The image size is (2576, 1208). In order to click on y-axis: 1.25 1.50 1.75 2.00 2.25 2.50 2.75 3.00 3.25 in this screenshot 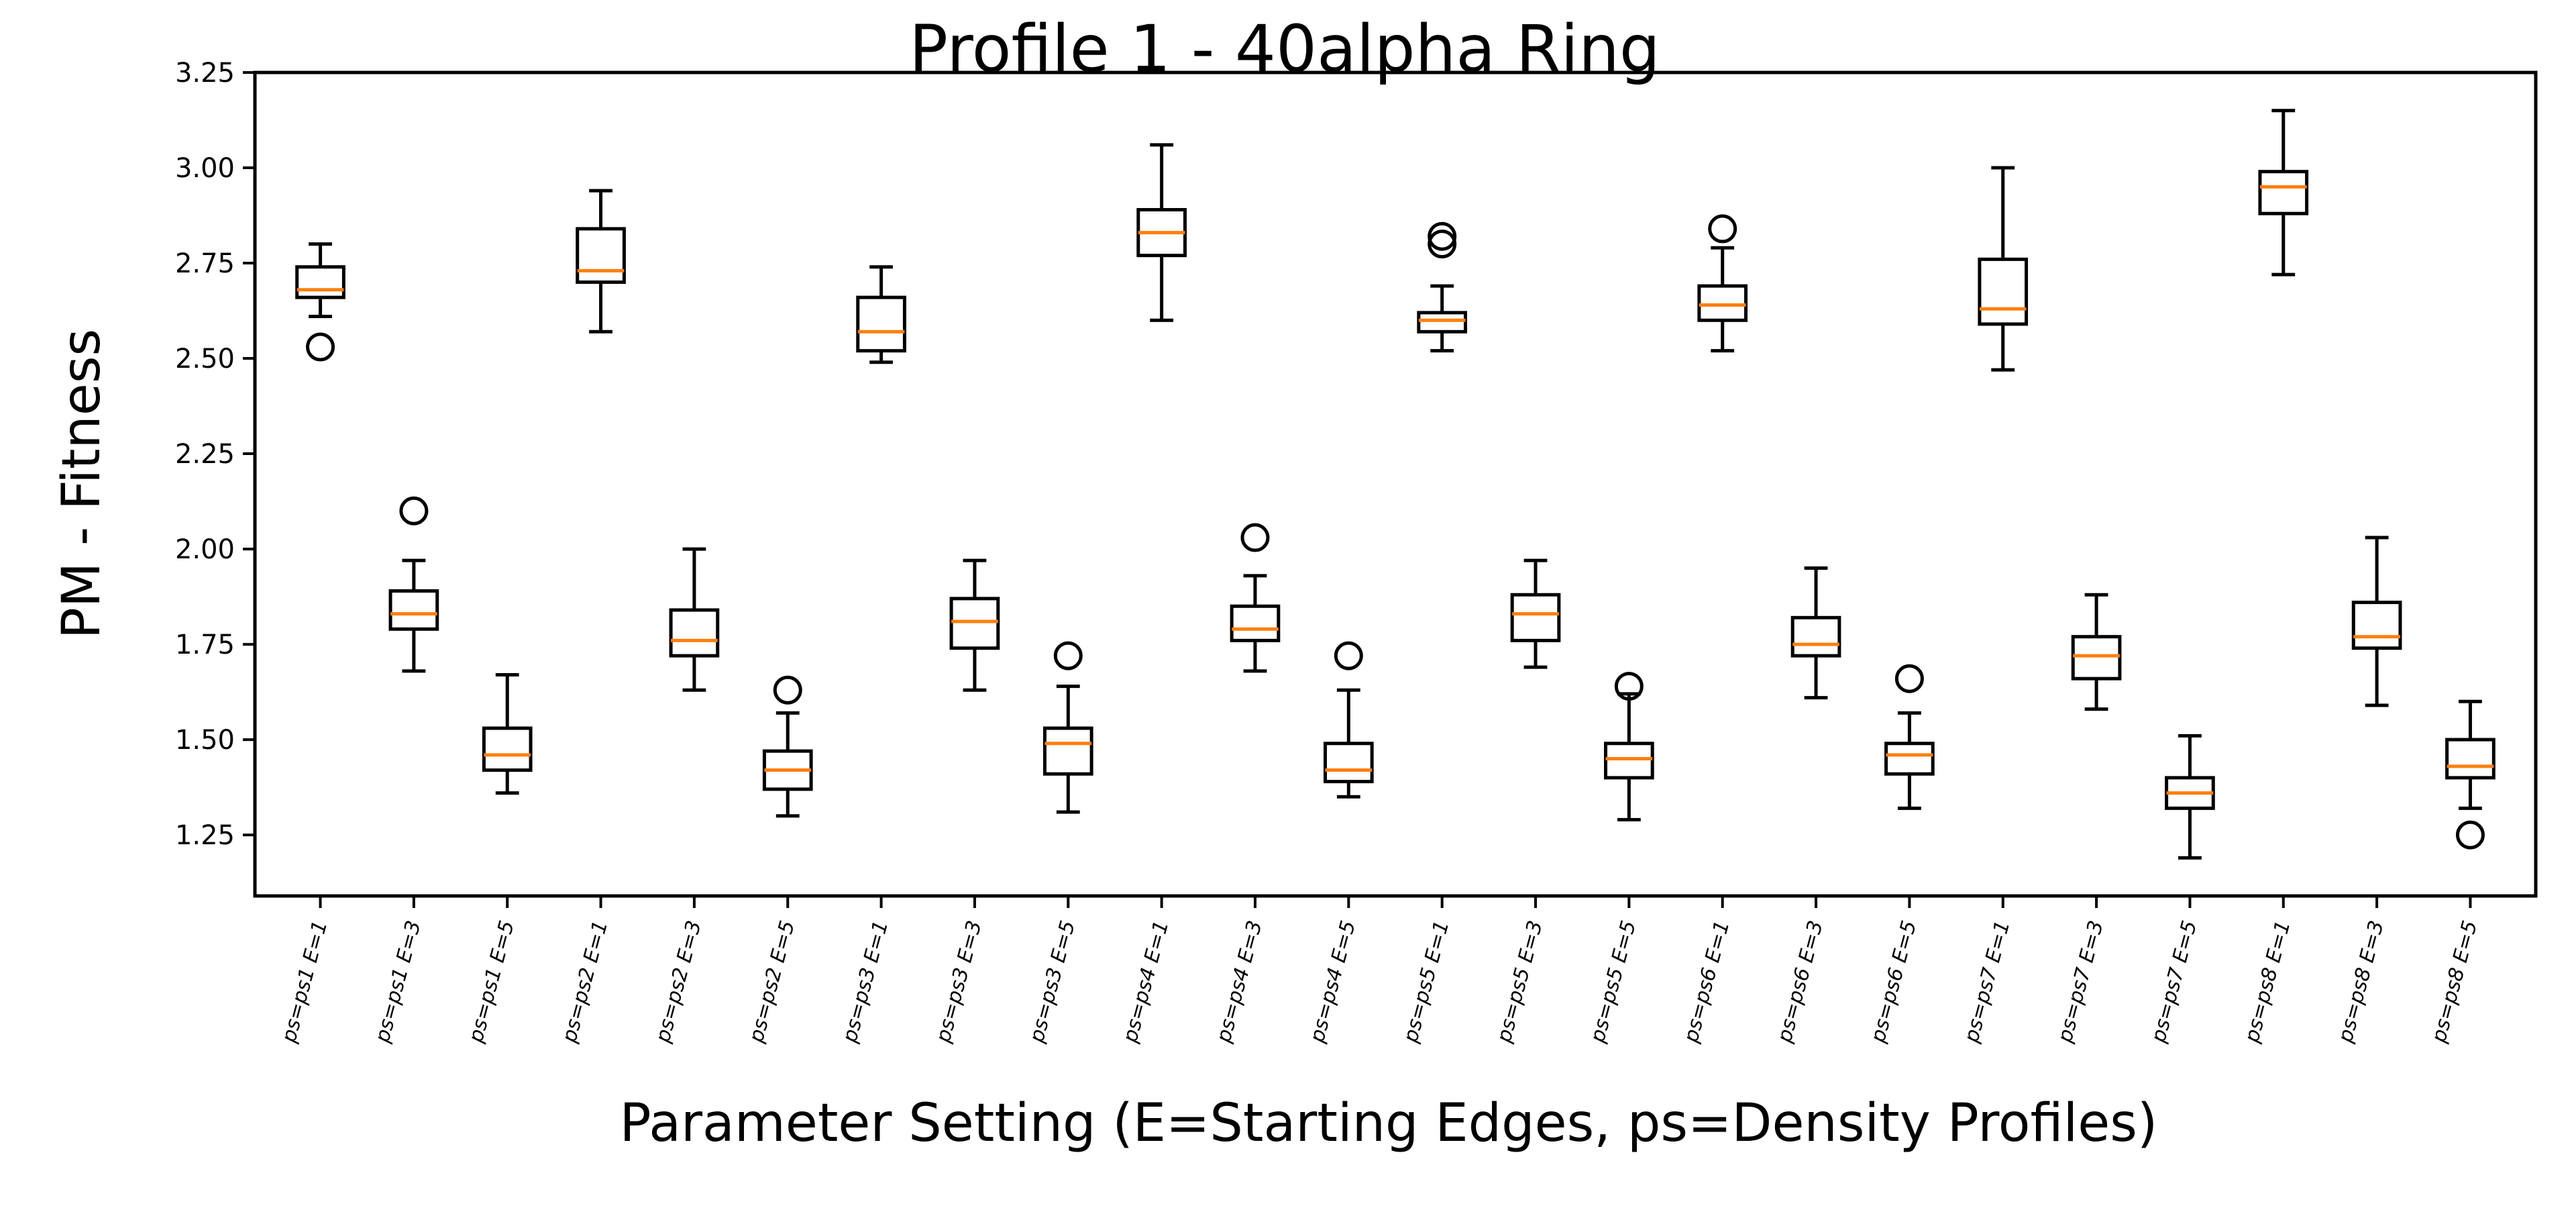, I will do `click(215, 454)`.